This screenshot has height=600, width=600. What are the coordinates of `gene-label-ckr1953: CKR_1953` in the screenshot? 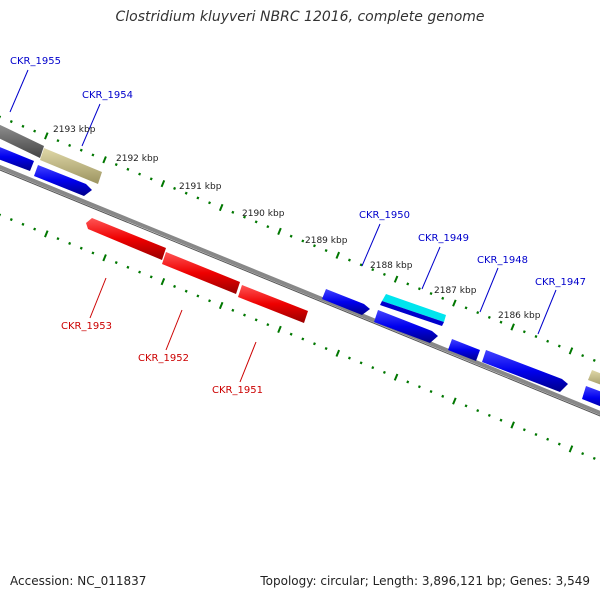 It's located at (86, 326).